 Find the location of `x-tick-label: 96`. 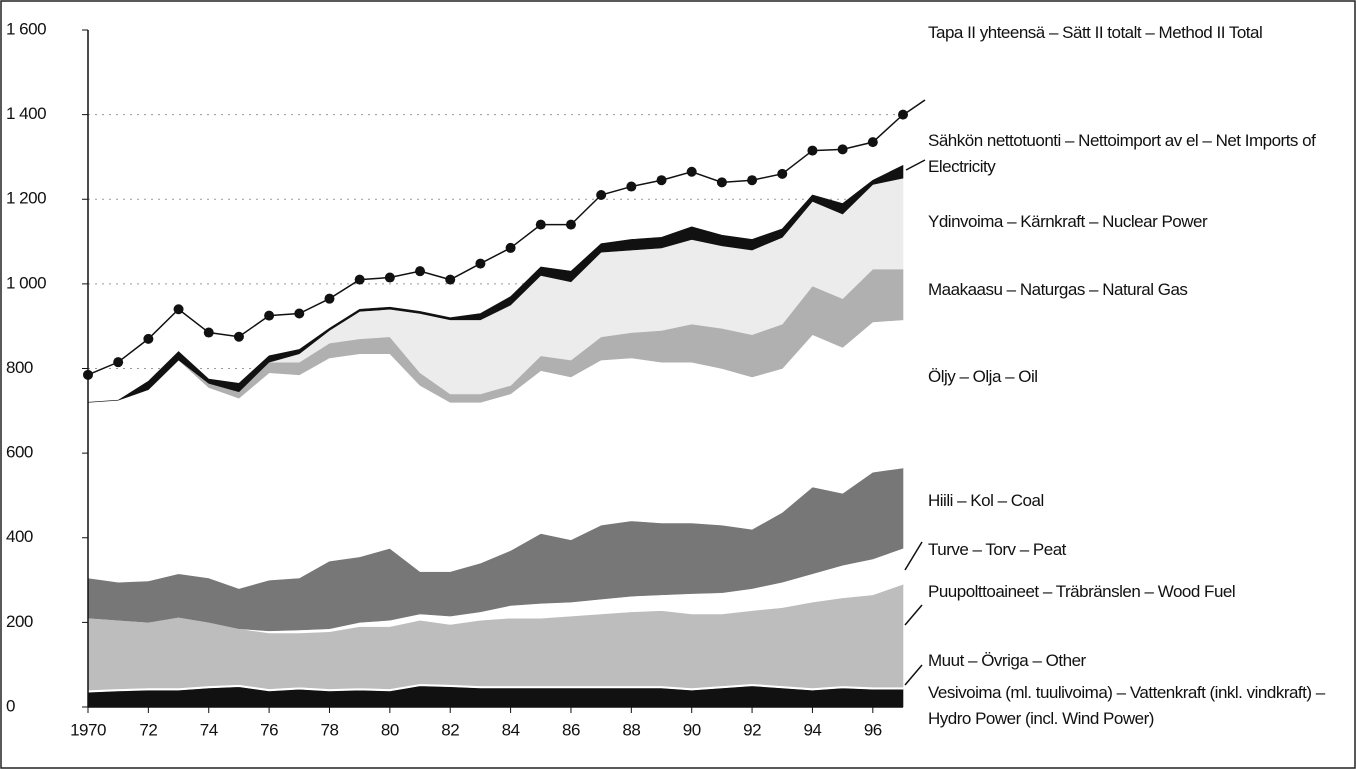

x-tick-label: 96 is located at coordinates (873, 729).